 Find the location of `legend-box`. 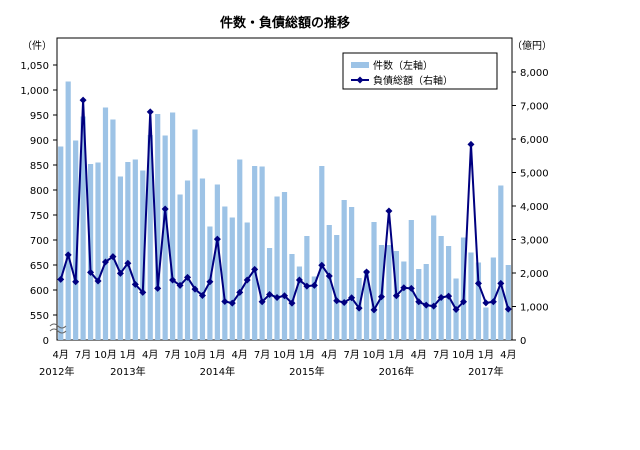

legend-box is located at coordinates (420, 71).